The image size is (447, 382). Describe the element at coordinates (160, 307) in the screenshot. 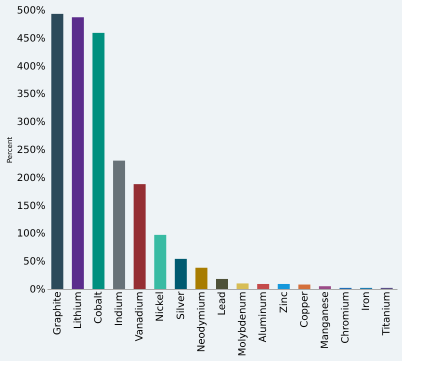

I see `x-tick-label: Nickel` at that location.